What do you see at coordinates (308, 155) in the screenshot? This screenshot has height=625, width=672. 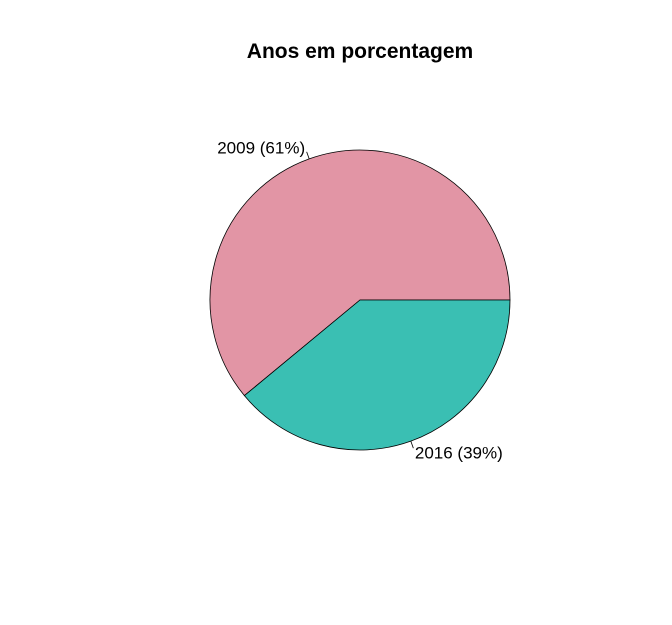 I see `pie-leader-line-2009` at bounding box center [308, 155].